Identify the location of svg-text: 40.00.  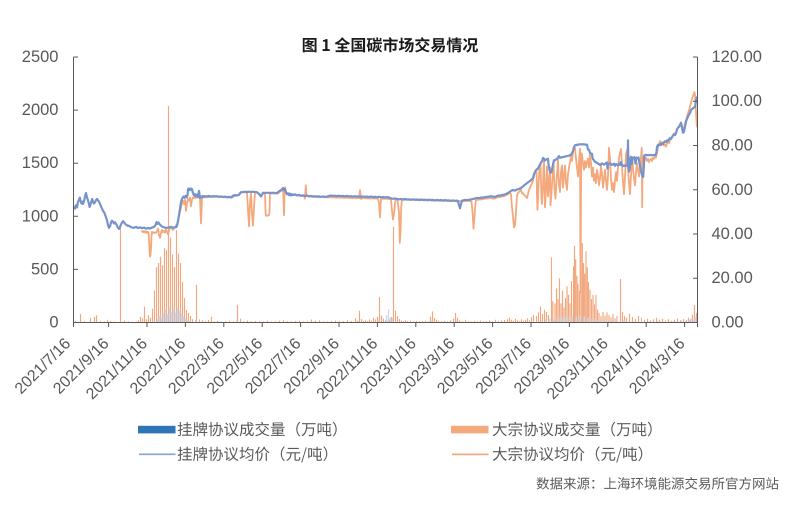
(732, 234).